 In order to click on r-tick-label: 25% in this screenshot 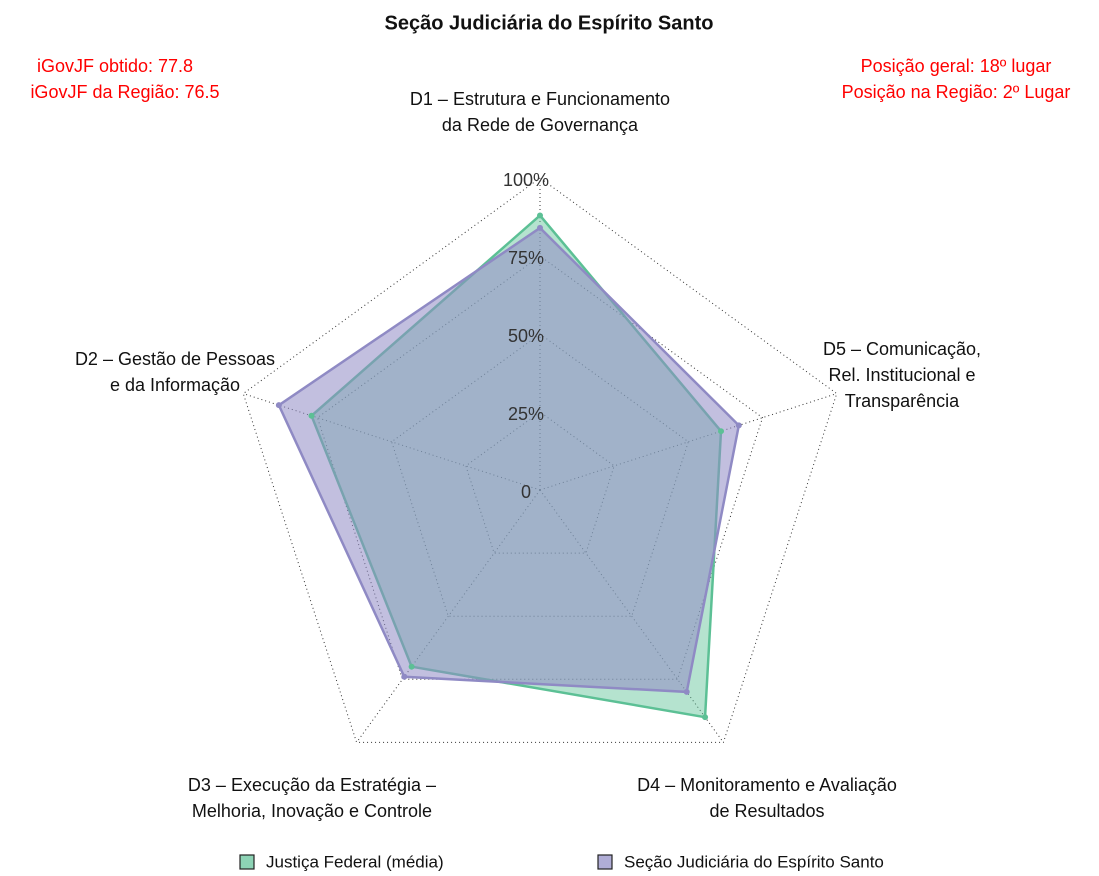, I will do `click(526, 414)`.